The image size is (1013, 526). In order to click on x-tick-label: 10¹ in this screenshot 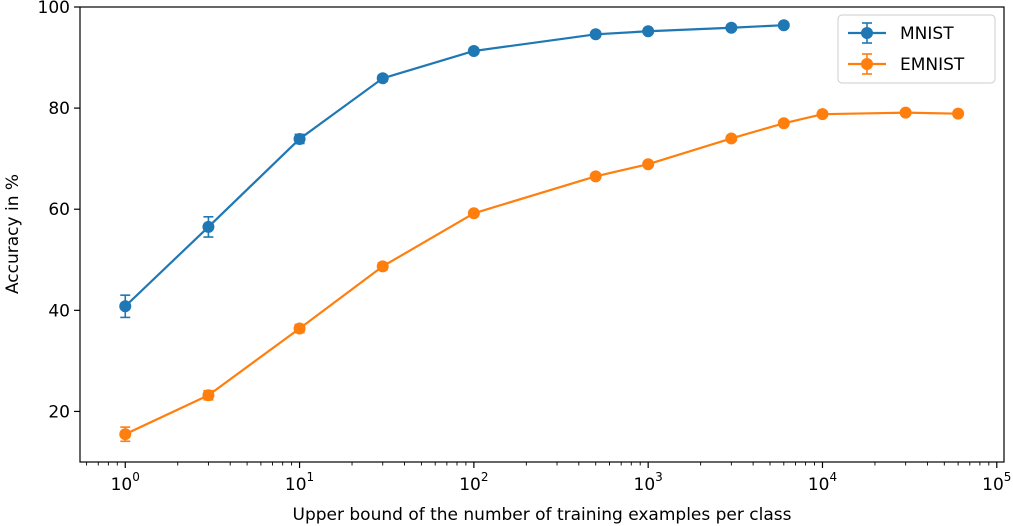, I will do `click(299, 482)`.